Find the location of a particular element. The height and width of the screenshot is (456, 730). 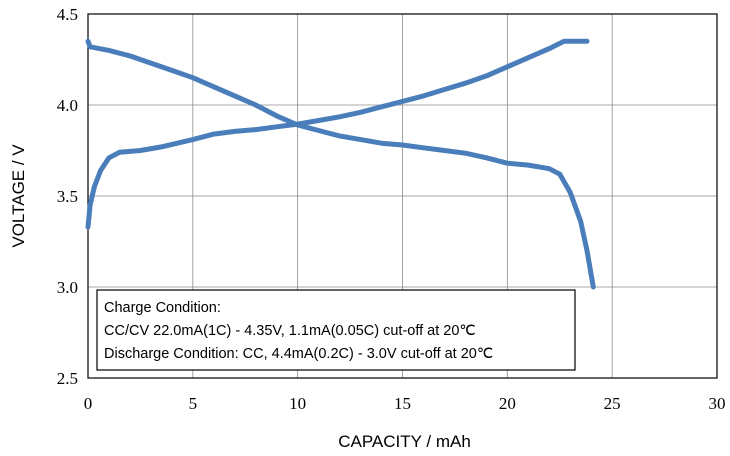

y-tick-label: 3.0 is located at coordinates (67, 287).